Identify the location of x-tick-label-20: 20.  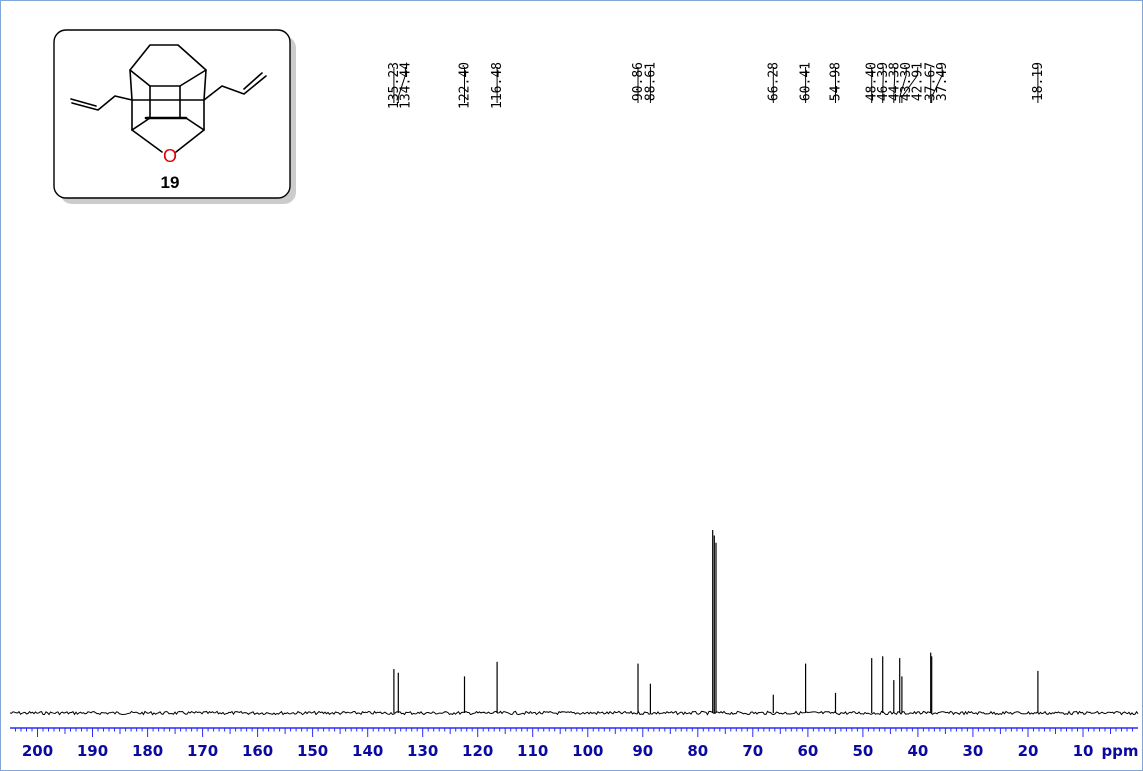
(1028, 751).